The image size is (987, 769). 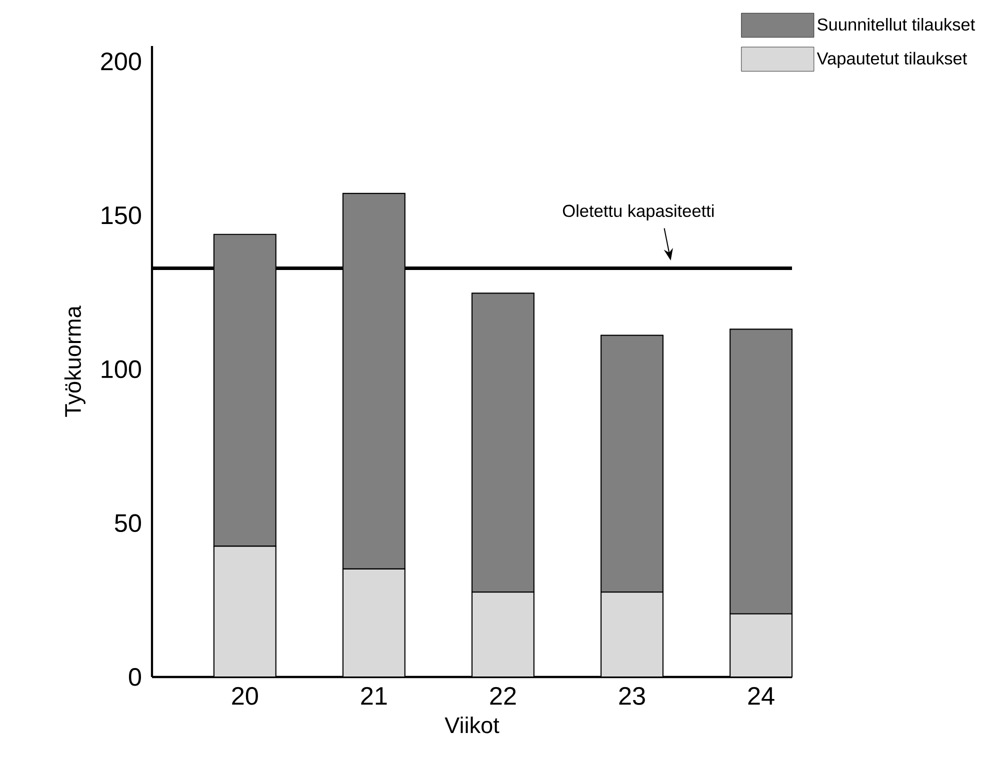 I want to click on y-tick-label: 0, so click(x=134, y=677).